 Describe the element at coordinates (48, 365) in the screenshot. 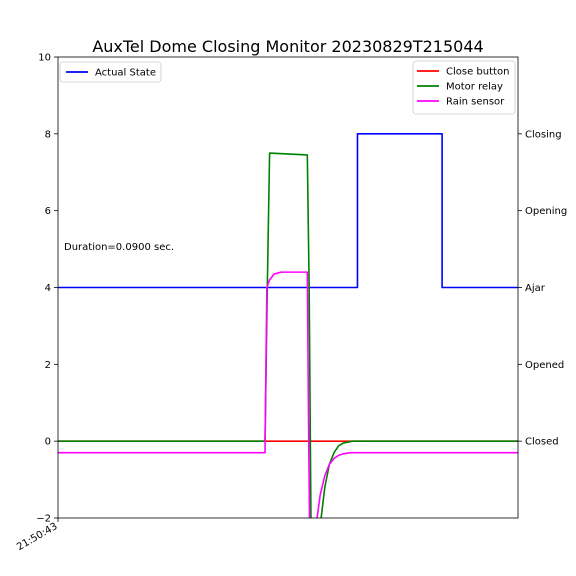

I see `y-tick-label: 2` at that location.